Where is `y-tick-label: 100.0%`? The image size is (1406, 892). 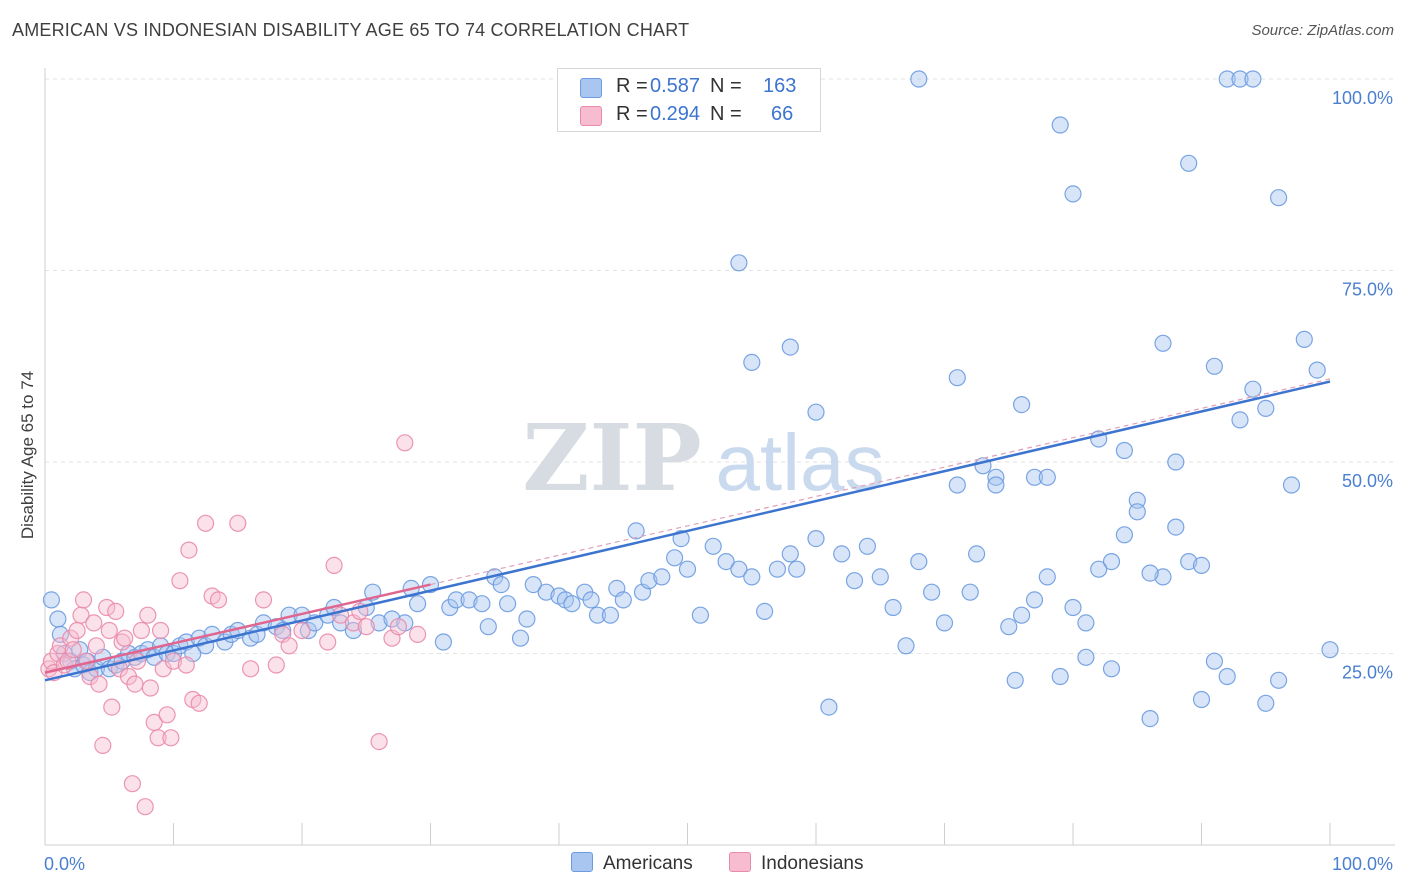 y-tick-label: 100.0% is located at coordinates (1362, 98).